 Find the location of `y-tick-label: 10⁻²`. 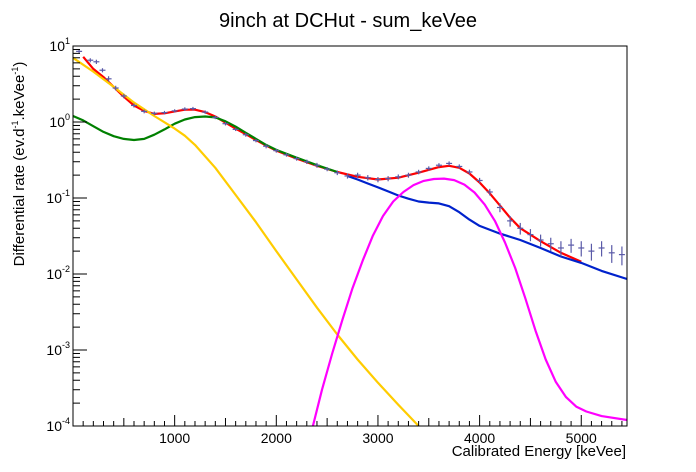

y-tick-label: 10⁻² is located at coordinates (58, 273).